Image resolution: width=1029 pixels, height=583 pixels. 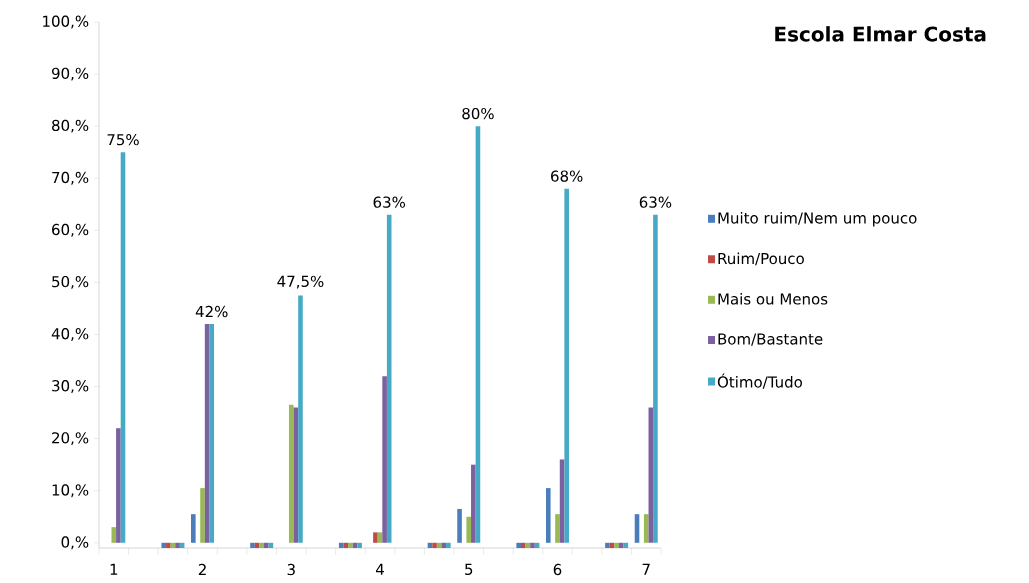 I want to click on legend-label: Bom/Bastante, so click(x=770, y=339).